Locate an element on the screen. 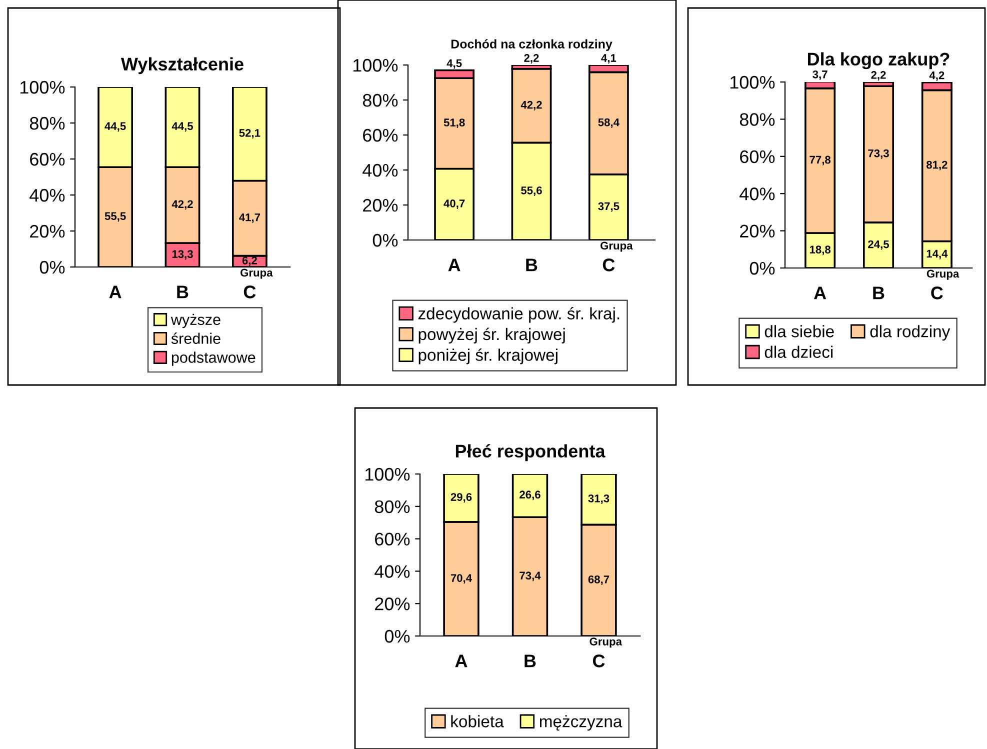 This screenshot has height=749, width=987. data-label: 29,6 is located at coordinates (461, 498).